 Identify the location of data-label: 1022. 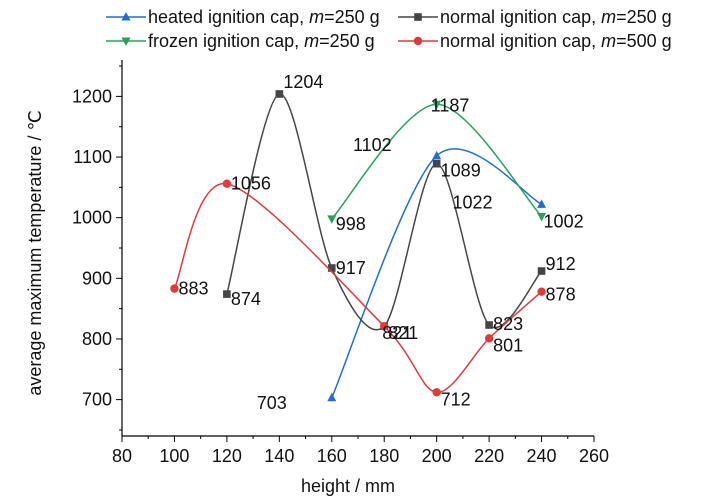
(473, 202).